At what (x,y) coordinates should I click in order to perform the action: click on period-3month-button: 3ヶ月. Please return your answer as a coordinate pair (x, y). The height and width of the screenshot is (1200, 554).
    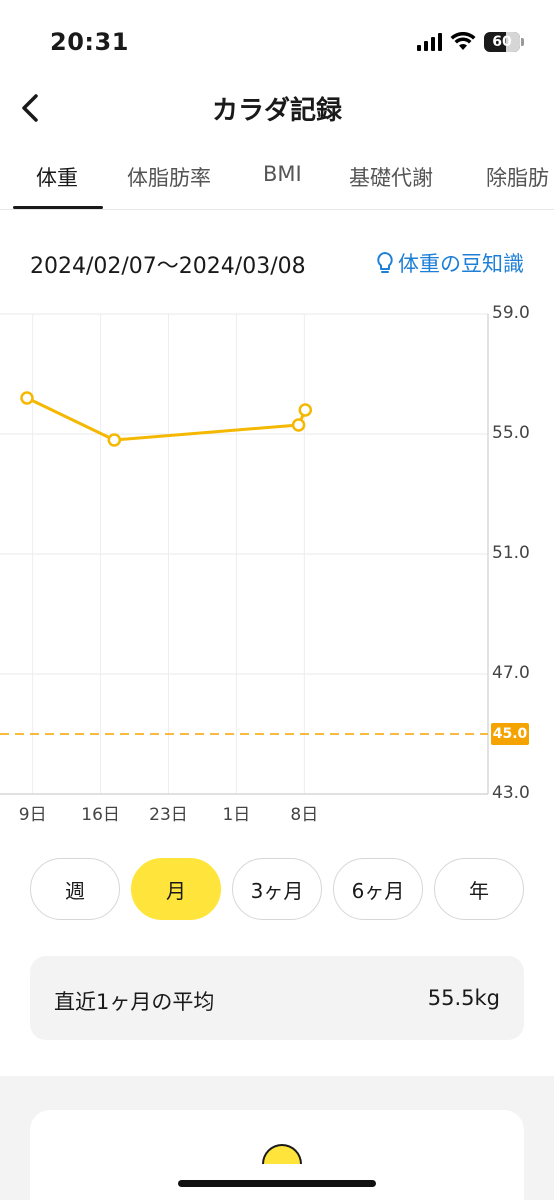
    Looking at the image, I should click on (277, 889).